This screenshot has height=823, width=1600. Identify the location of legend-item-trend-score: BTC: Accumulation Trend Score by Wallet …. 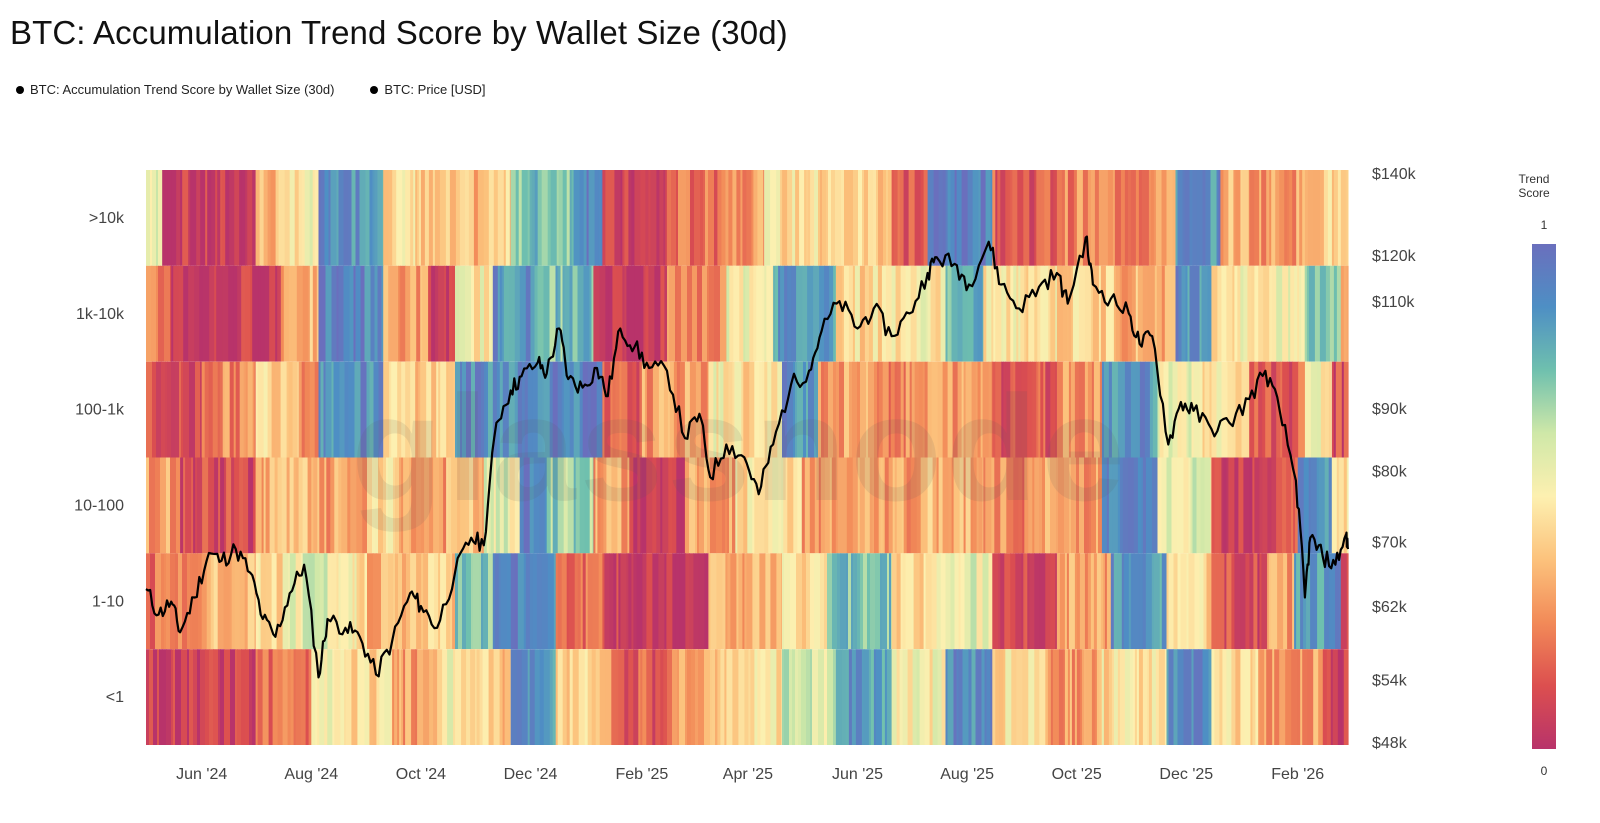
(175, 89).